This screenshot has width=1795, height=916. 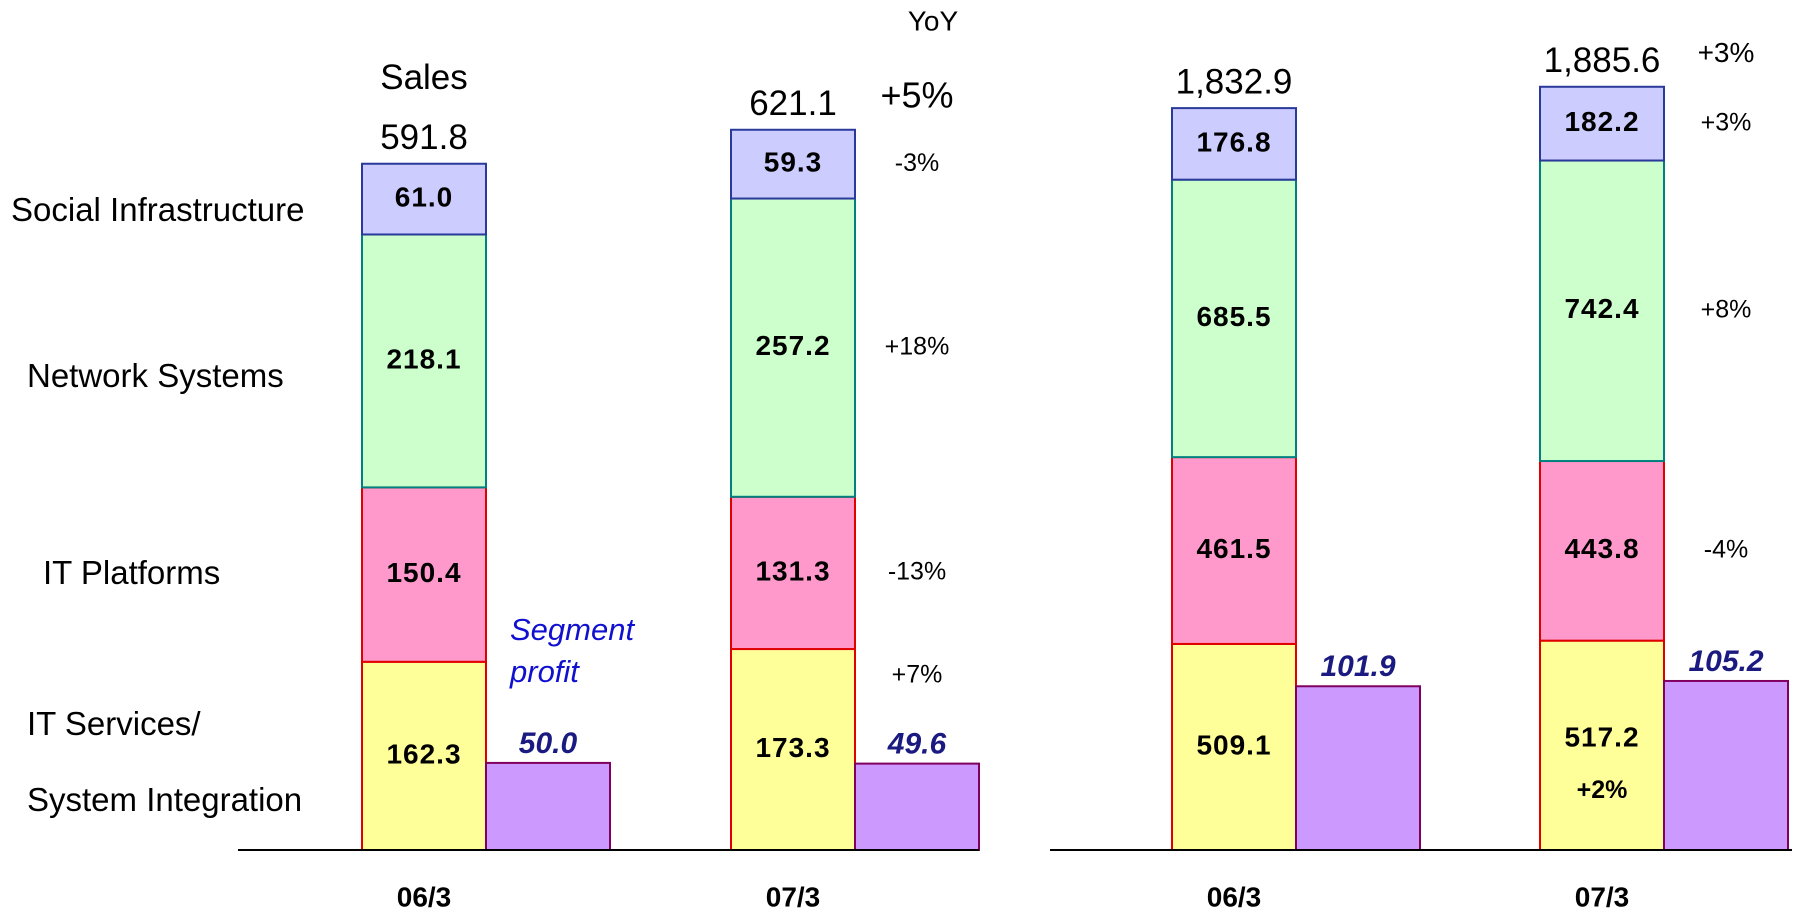 I want to click on profit-label: 49.6, so click(x=917, y=744).